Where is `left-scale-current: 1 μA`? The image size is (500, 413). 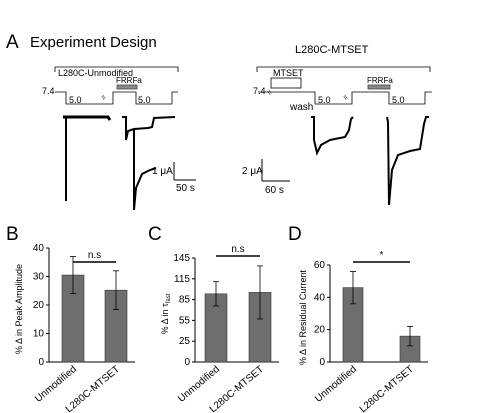
left-scale-current: 1 μA is located at coordinates (162, 171).